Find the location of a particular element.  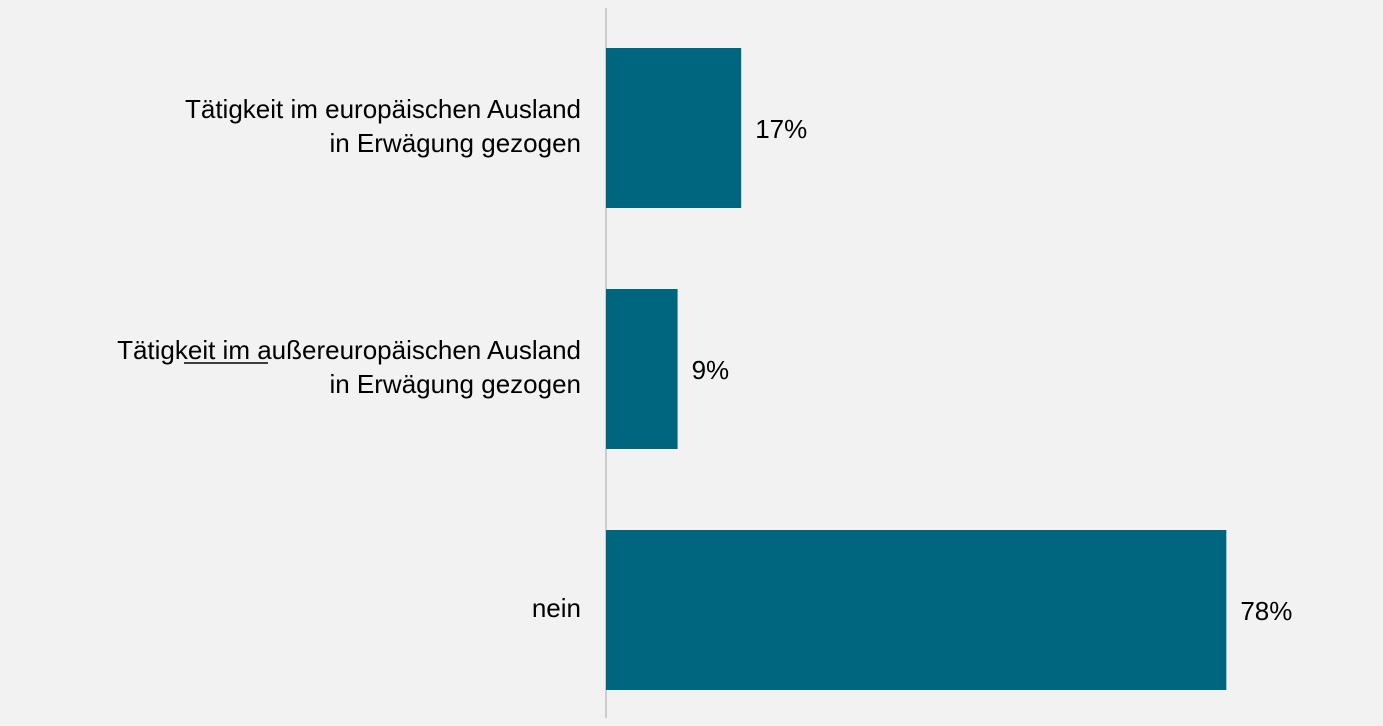

value-label: 78% is located at coordinates (1266, 611).